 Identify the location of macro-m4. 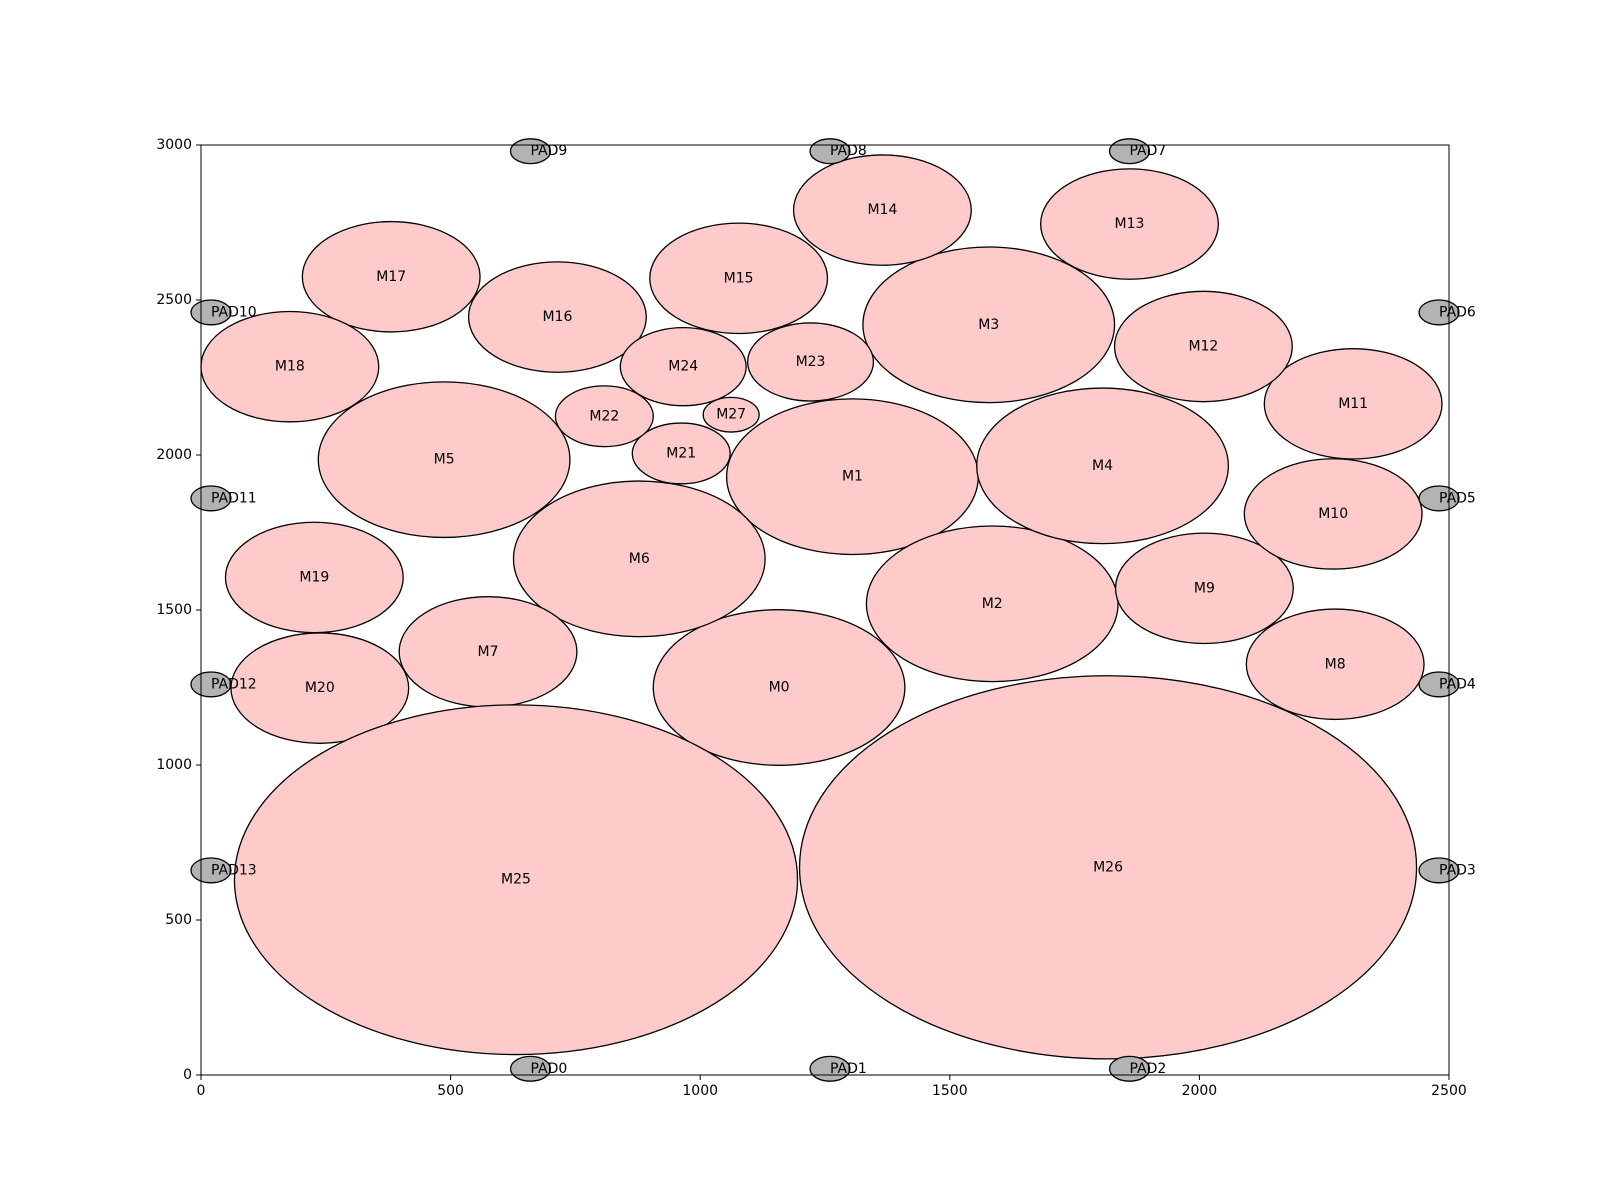
(1103, 466).